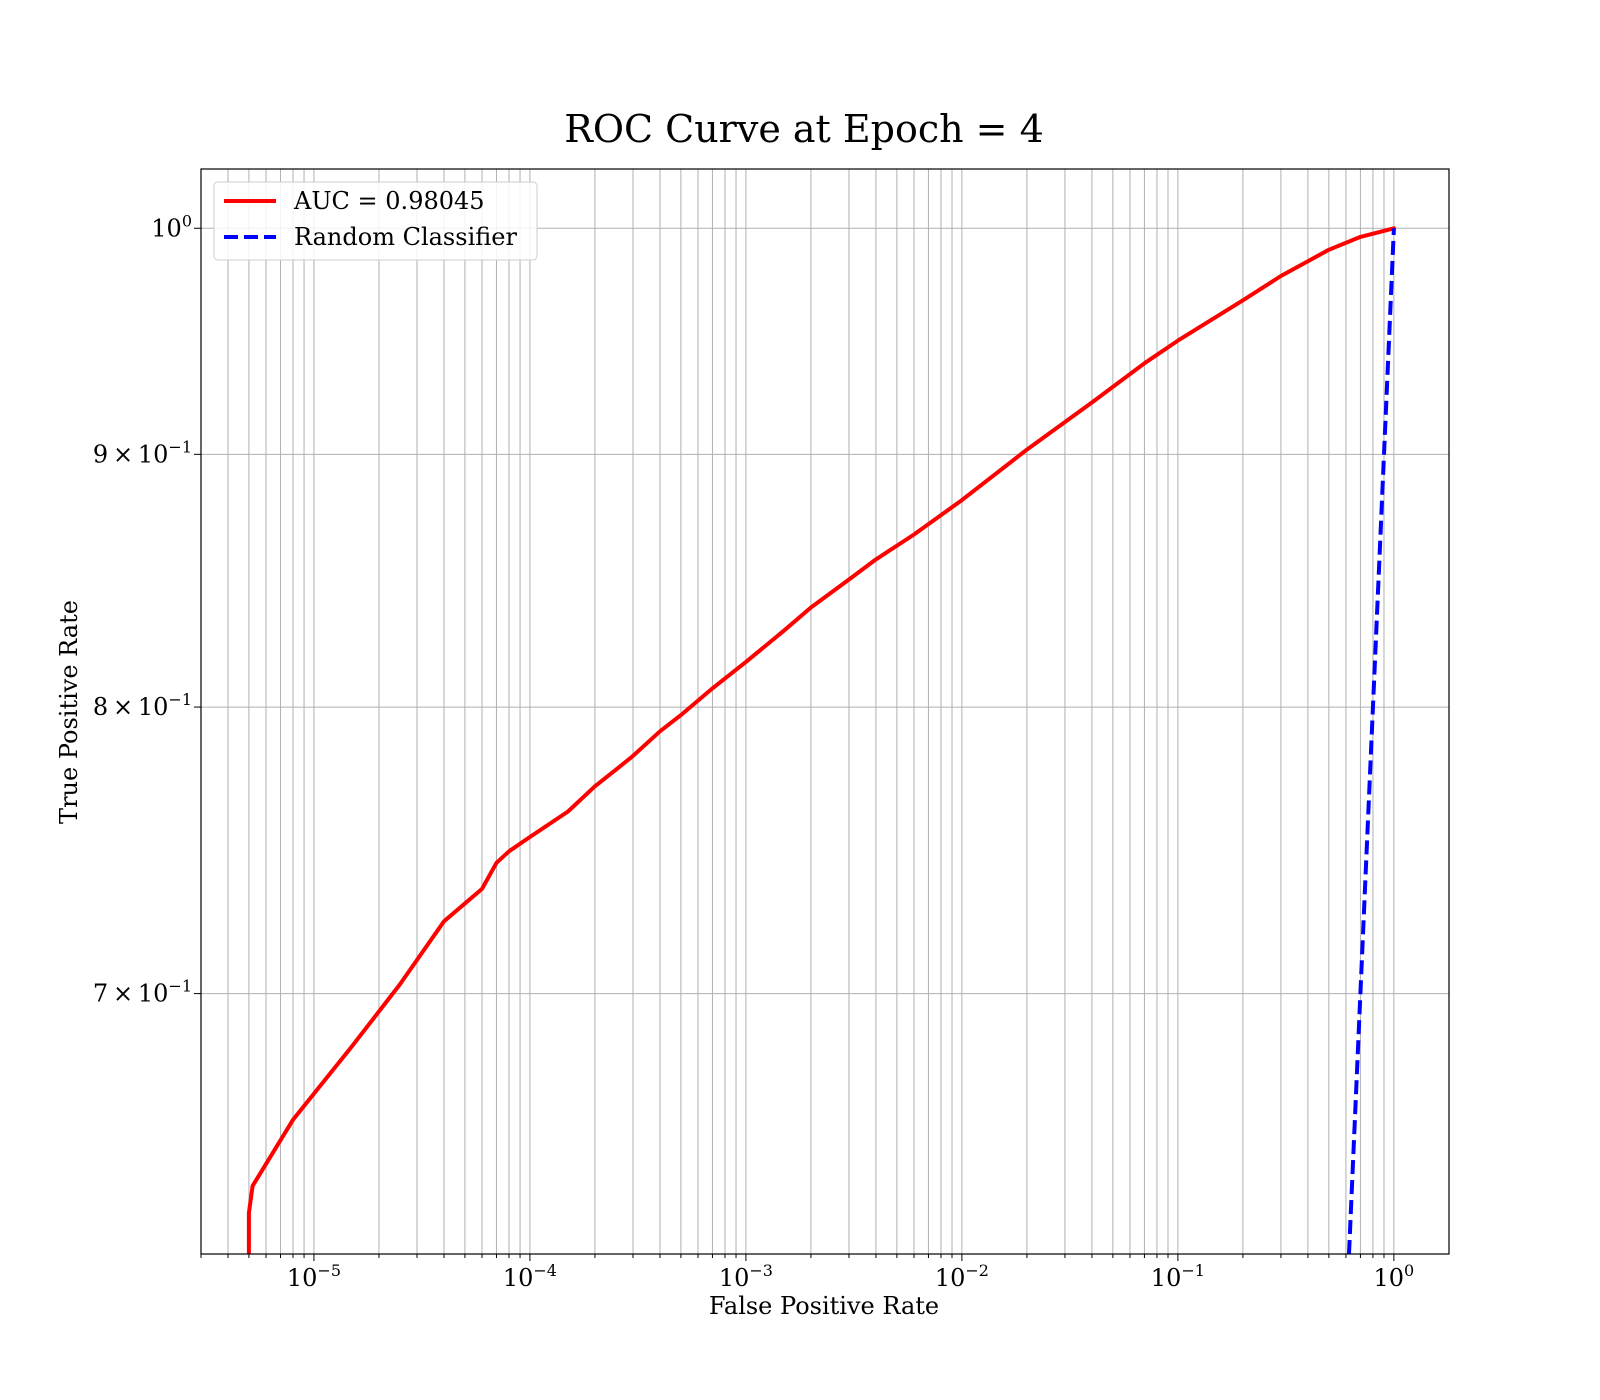 Image resolution: width=1600 pixels, height=1400 pixels. What do you see at coordinates (962, 1276) in the screenshot?
I see `x-tick-label: 10⁻²` at bounding box center [962, 1276].